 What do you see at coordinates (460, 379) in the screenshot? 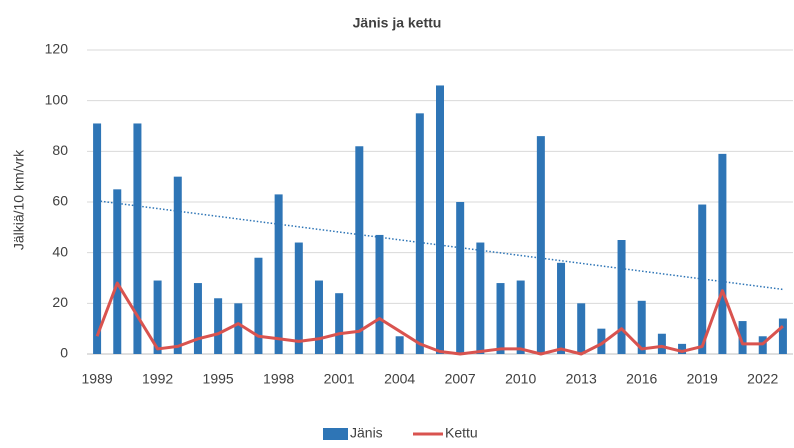
I see `x-tick-label: 2007` at bounding box center [460, 379].